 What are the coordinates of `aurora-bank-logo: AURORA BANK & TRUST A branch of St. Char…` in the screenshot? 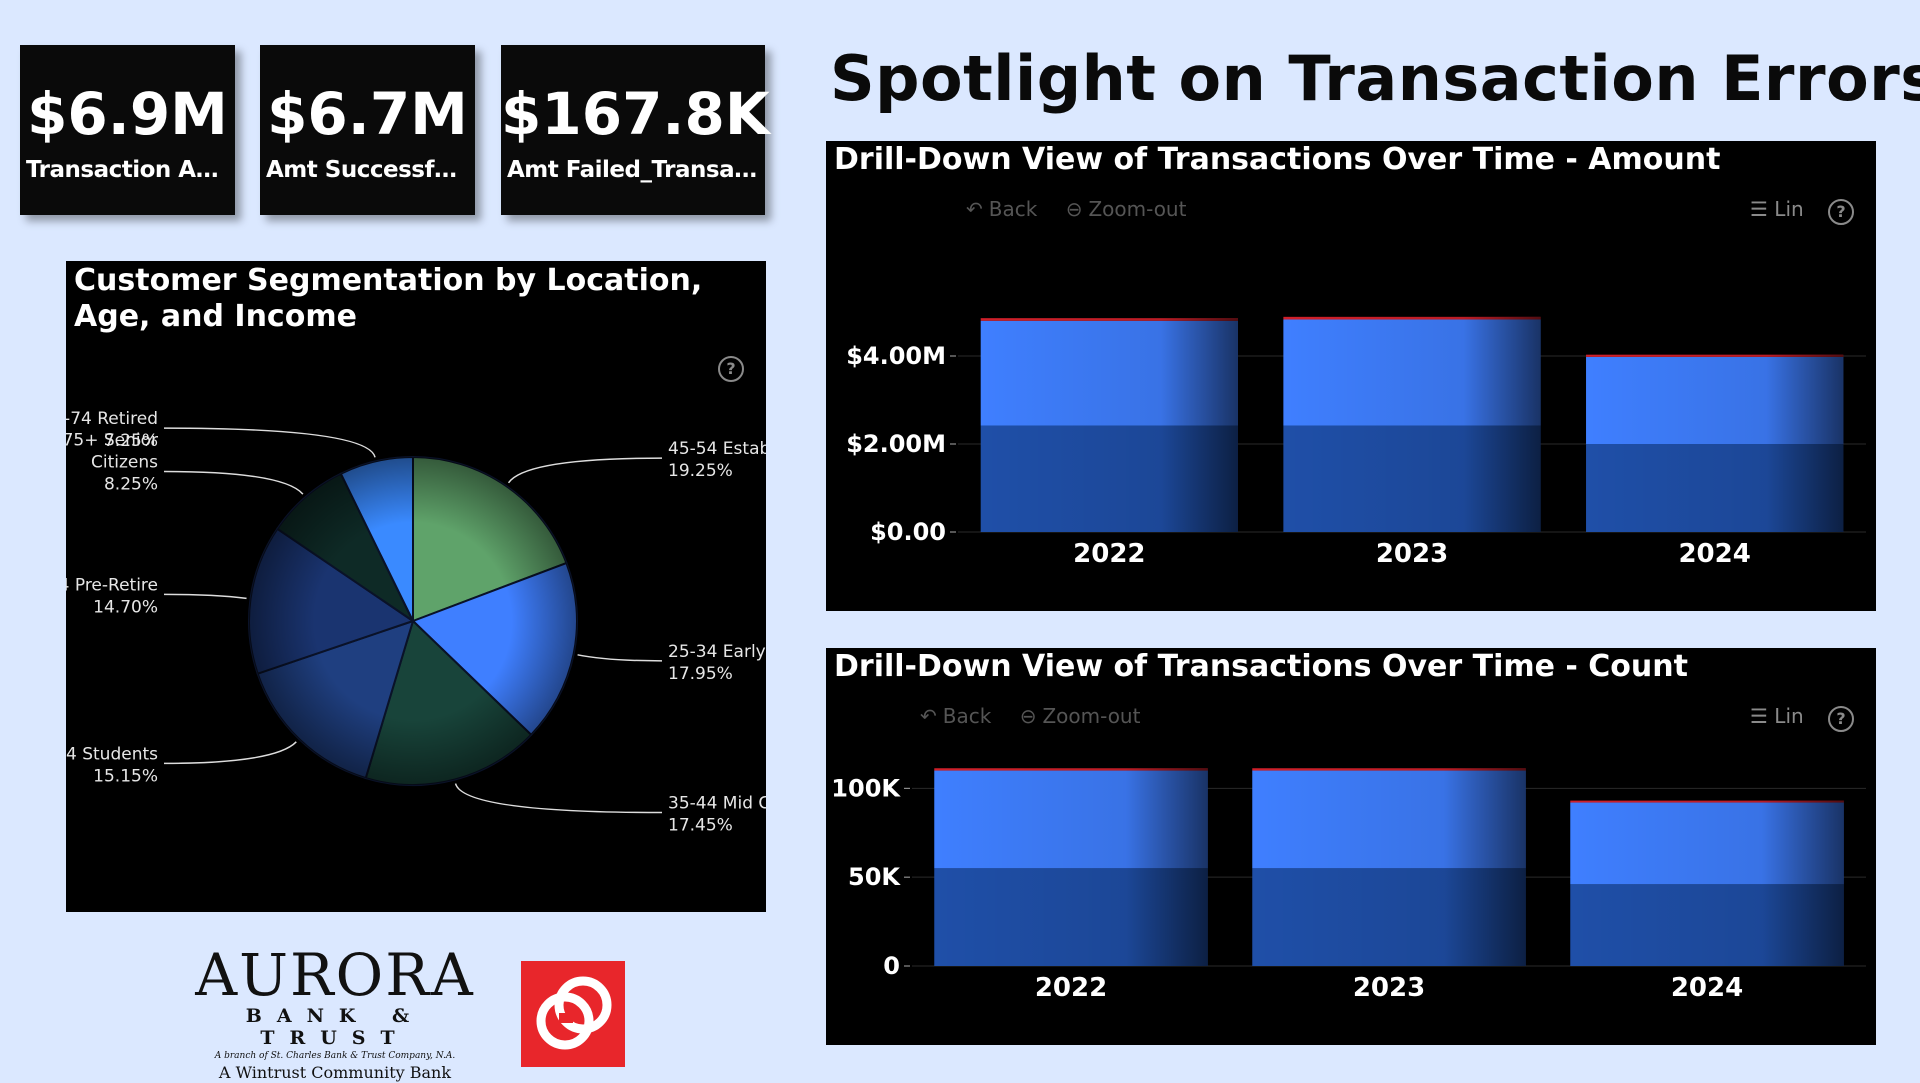 It's located at (335, 1014).